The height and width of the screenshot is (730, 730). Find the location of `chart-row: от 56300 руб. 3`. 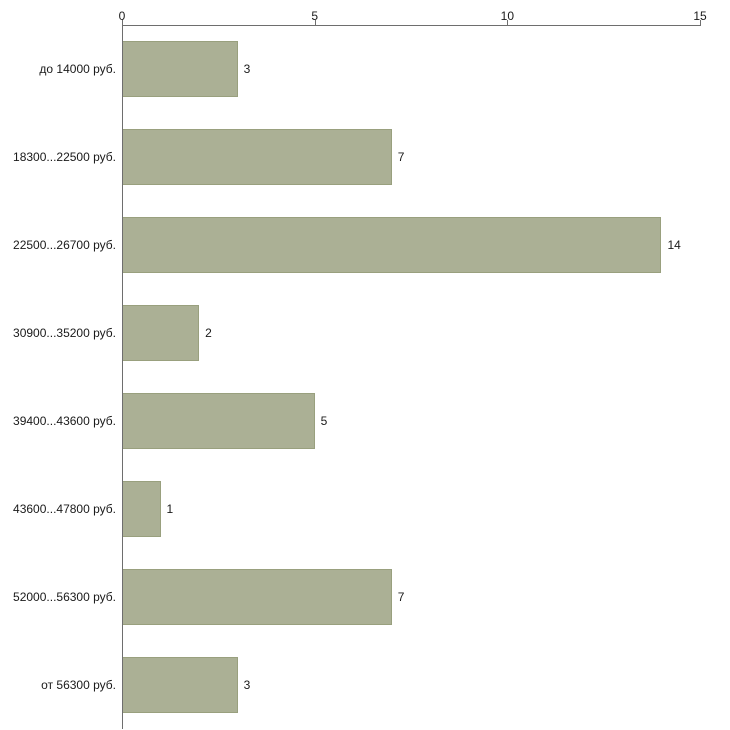

chart-row: от 56300 руб. 3 is located at coordinates (365, 685).